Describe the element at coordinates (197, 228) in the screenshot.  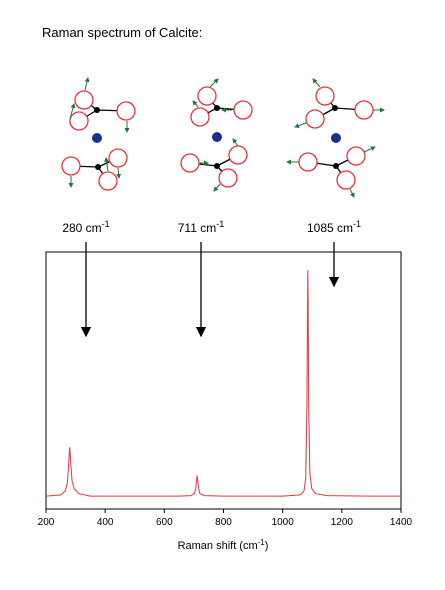
I see `peak-label-text: 711 cm` at that location.